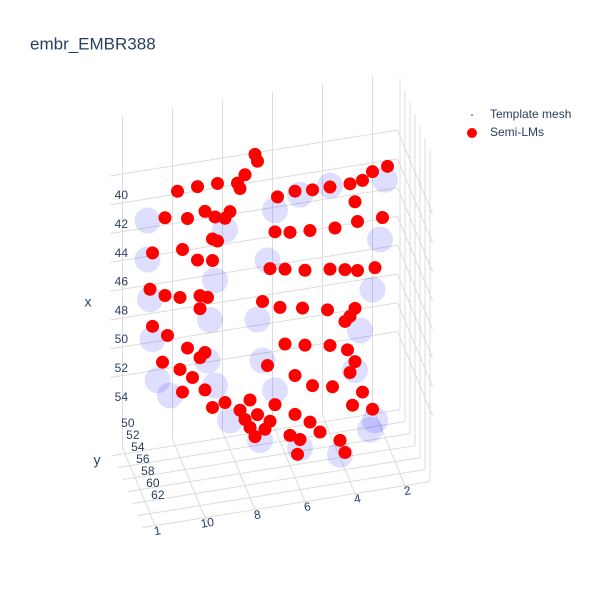  What do you see at coordinates (519, 123) in the screenshot?
I see `legend: Template mesh Semi-LMs` at bounding box center [519, 123].